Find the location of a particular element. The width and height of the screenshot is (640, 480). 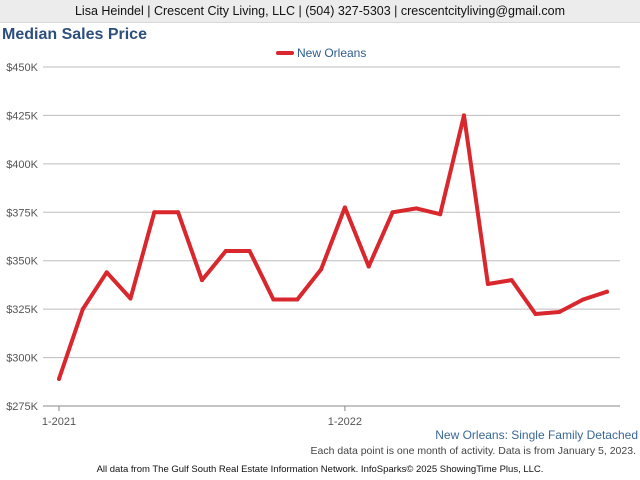

legend: New Orleans is located at coordinates (321, 53).